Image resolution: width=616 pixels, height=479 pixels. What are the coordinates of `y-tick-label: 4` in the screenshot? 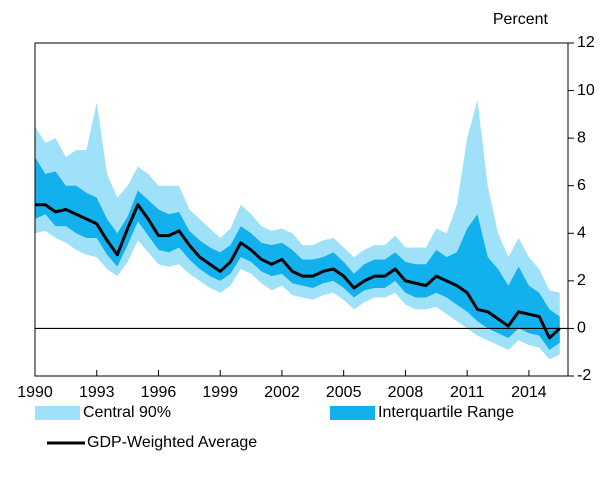 It's located at (581, 233).